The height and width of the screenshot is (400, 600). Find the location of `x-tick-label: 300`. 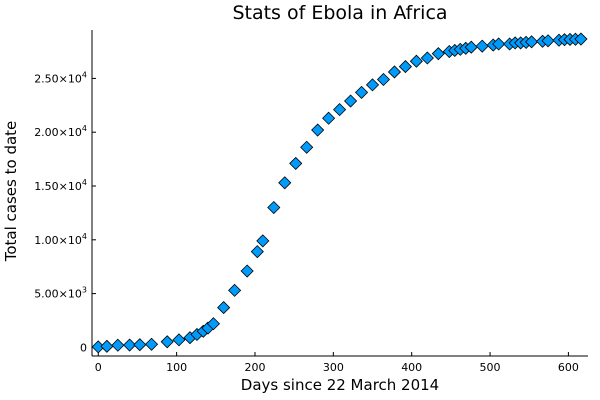

x-tick-label: 300 is located at coordinates (333, 367).